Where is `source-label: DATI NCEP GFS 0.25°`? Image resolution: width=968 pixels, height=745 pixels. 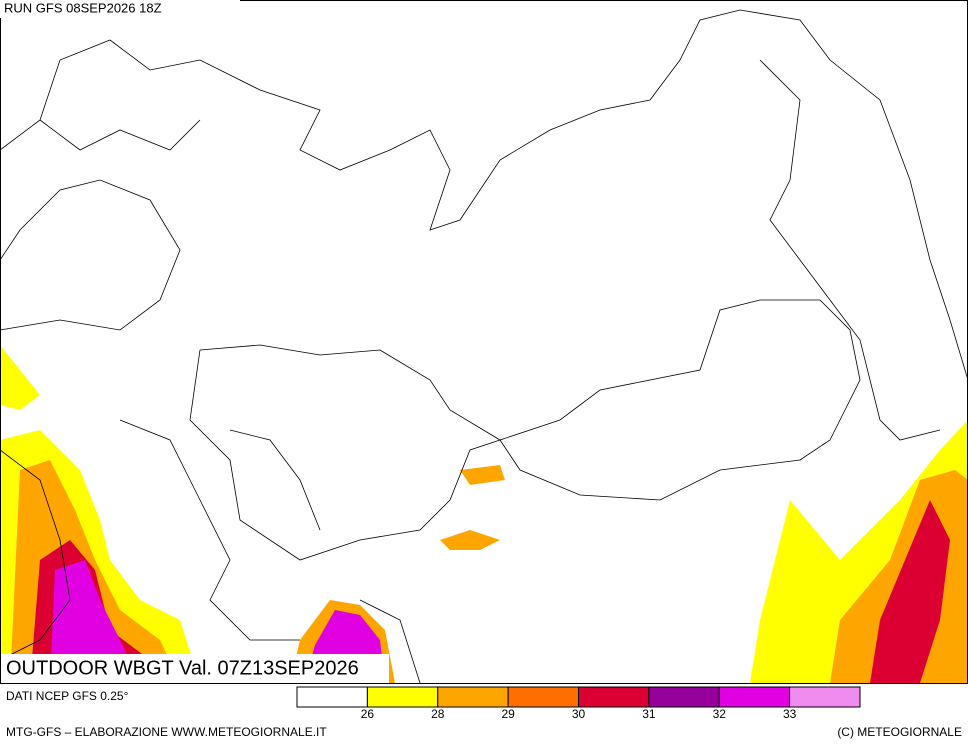 source-label: DATI NCEP GFS 0.25° is located at coordinates (67, 696).